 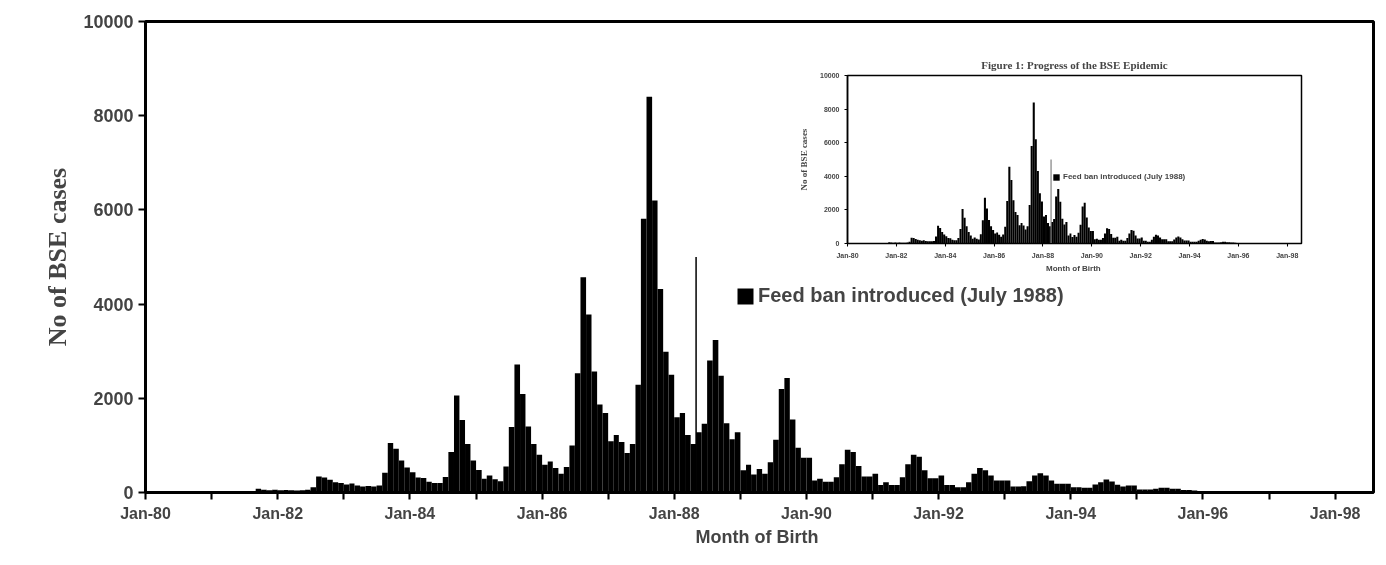 I want to click on x-tick-label: Jan-96, so click(x=1203, y=513).